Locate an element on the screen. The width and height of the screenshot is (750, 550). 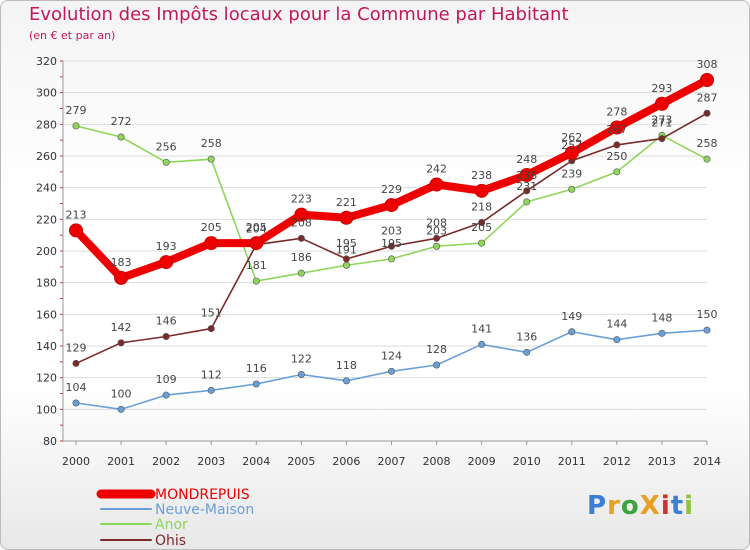
y-tick-label: 260 is located at coordinates (46, 156).